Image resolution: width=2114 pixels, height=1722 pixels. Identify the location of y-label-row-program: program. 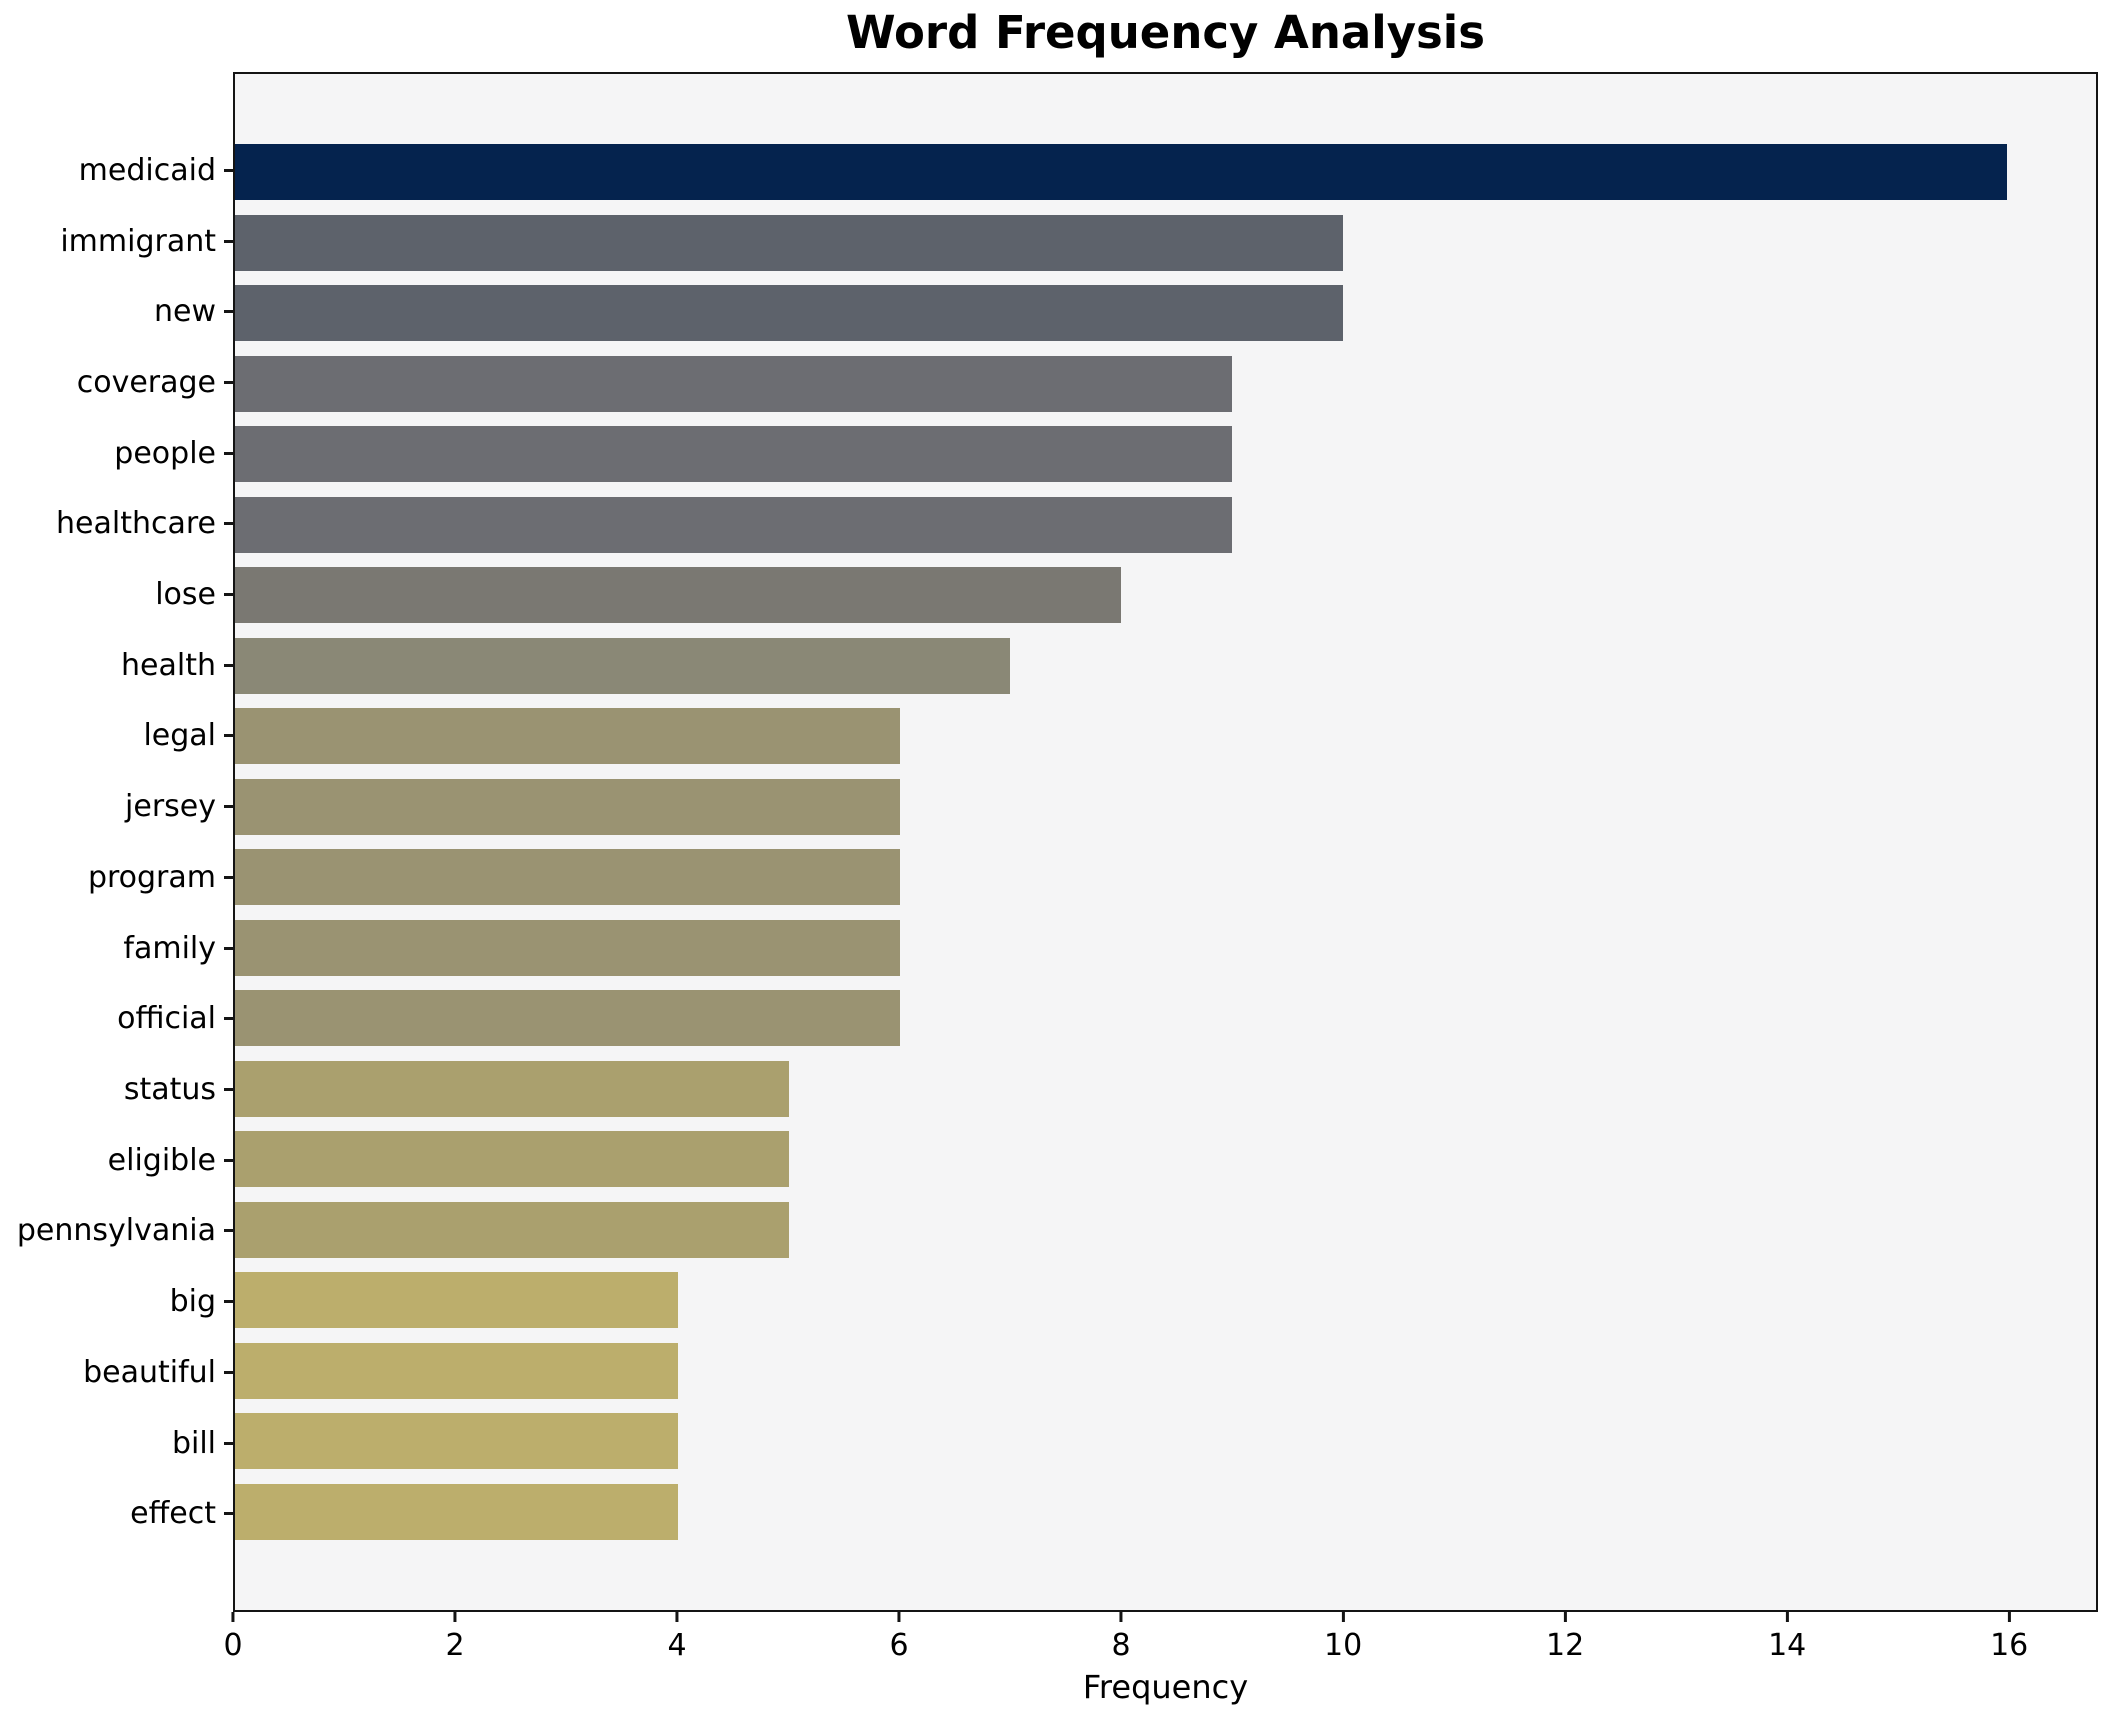
(116, 877).